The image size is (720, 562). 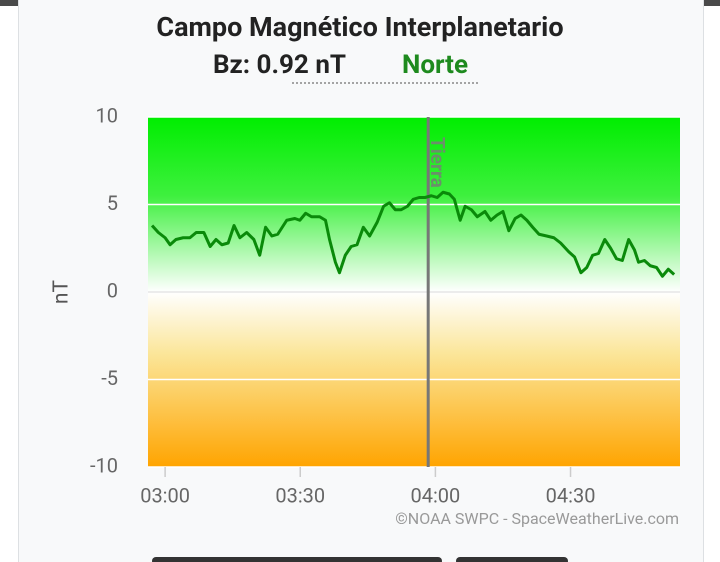 What do you see at coordinates (279, 65) in the screenshot?
I see `subtitle: Bz: 0.92 nT` at bounding box center [279, 65].